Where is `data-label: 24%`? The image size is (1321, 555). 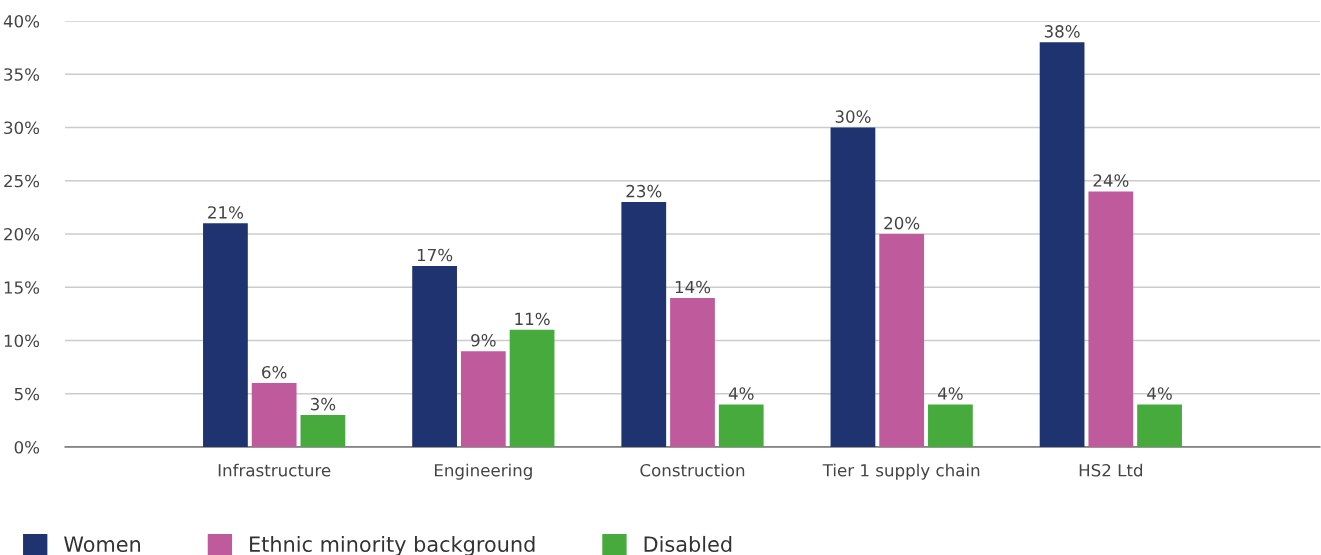 data-label: 24% is located at coordinates (1111, 180).